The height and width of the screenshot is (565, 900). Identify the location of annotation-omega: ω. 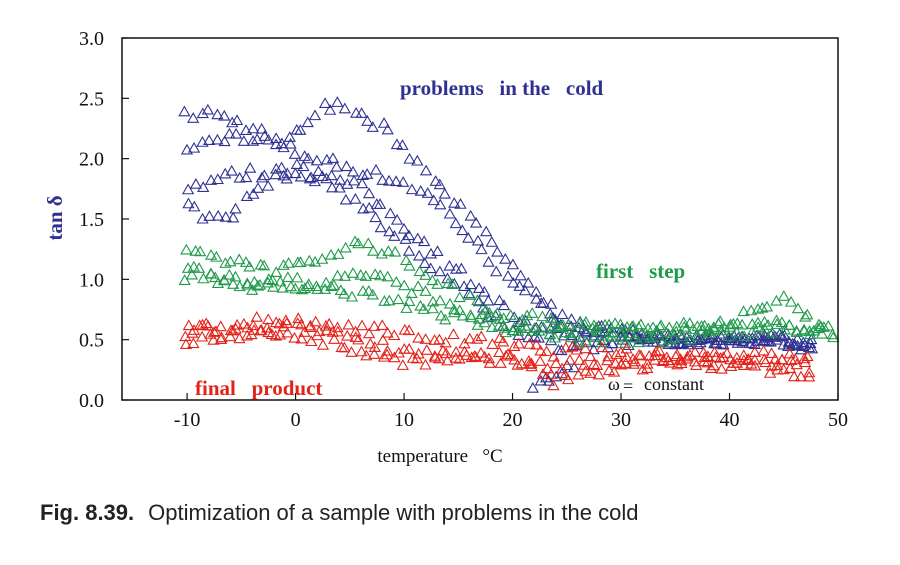
(614, 384).